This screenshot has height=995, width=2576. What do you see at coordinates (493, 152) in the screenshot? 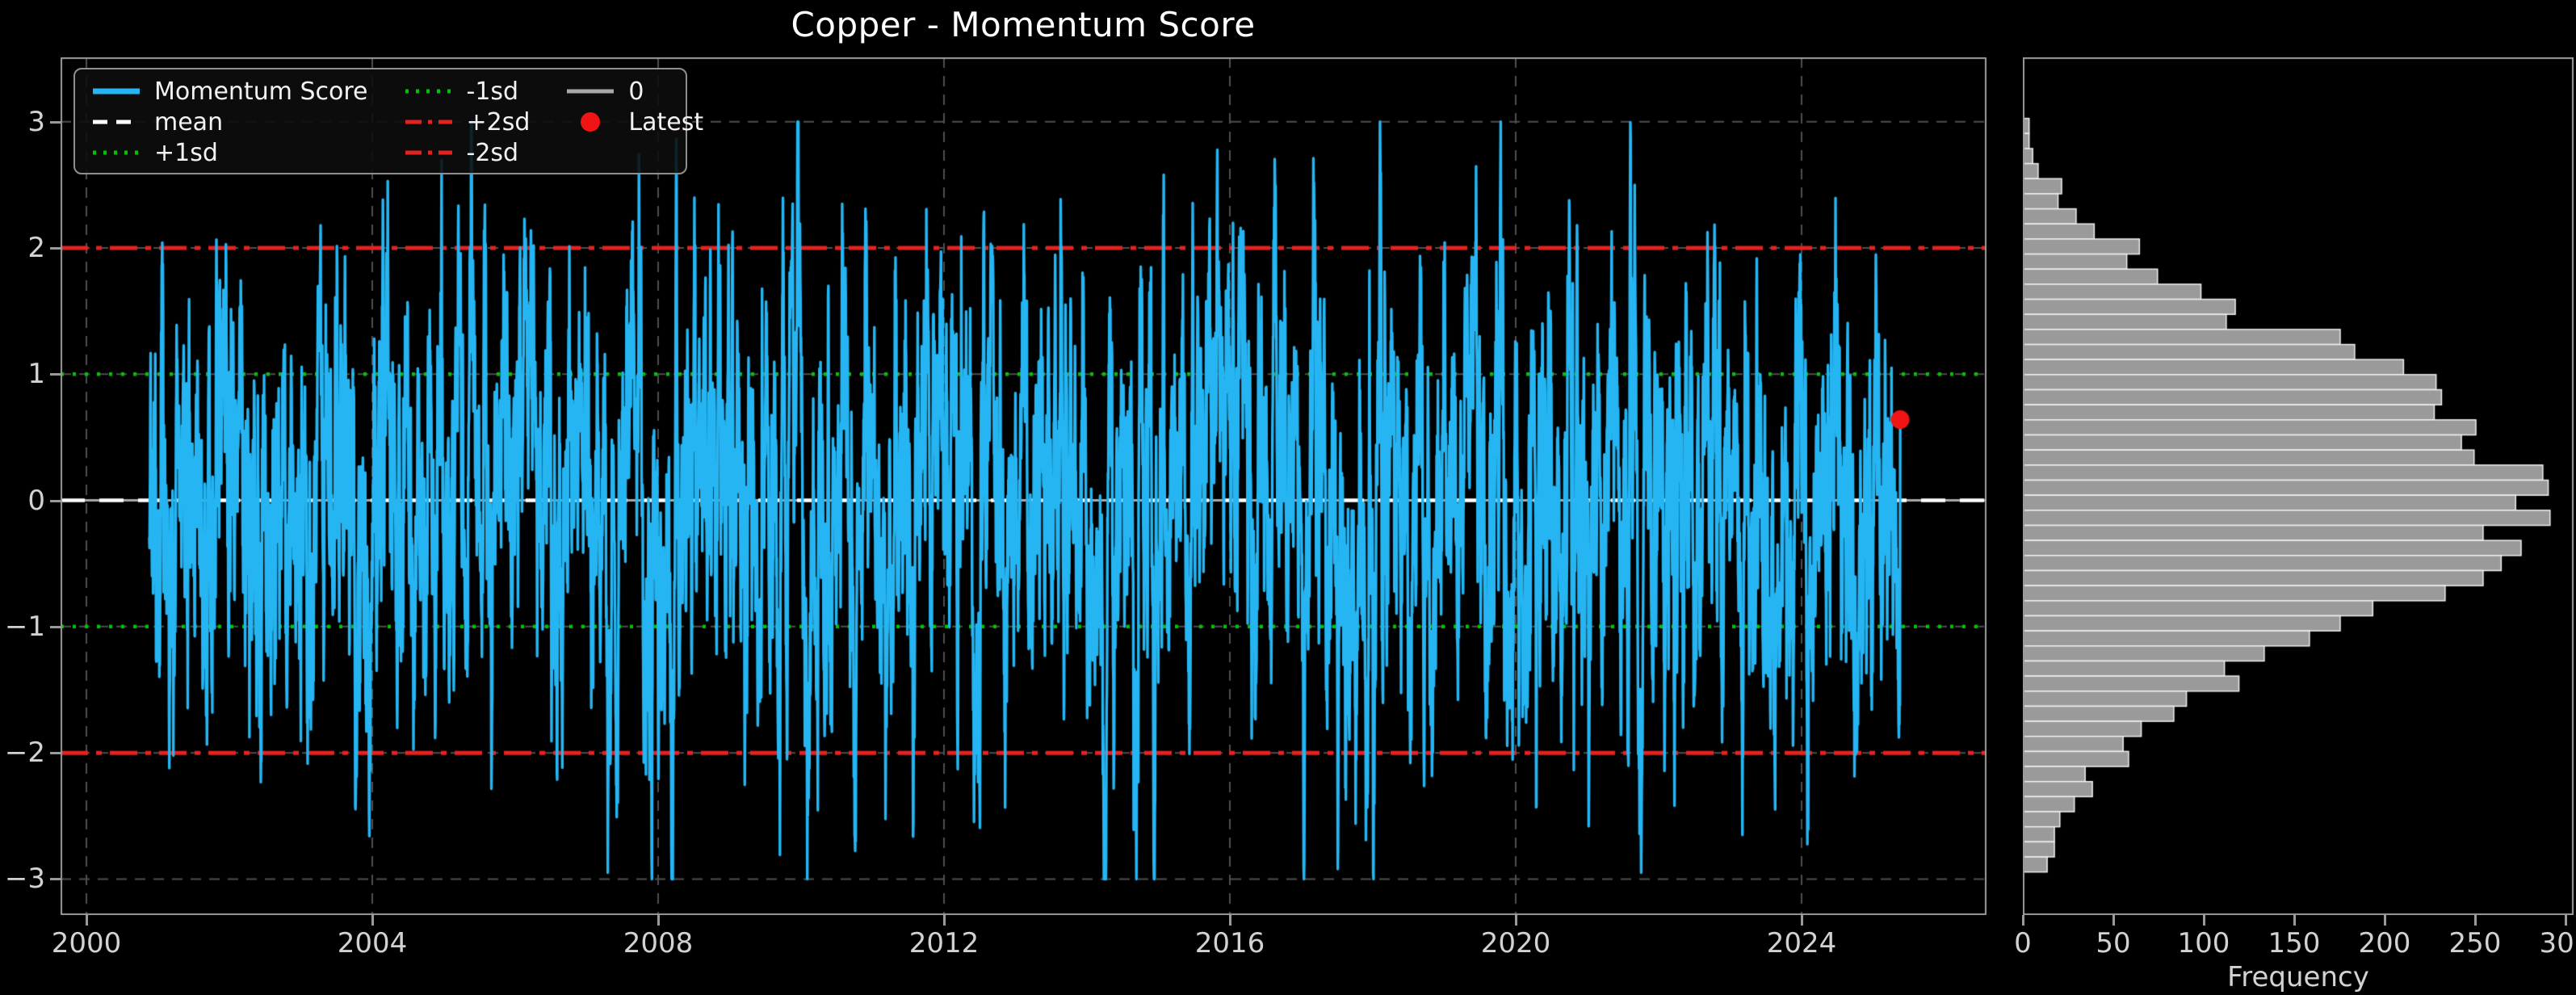
I see `legend-label: -2sd` at bounding box center [493, 152].